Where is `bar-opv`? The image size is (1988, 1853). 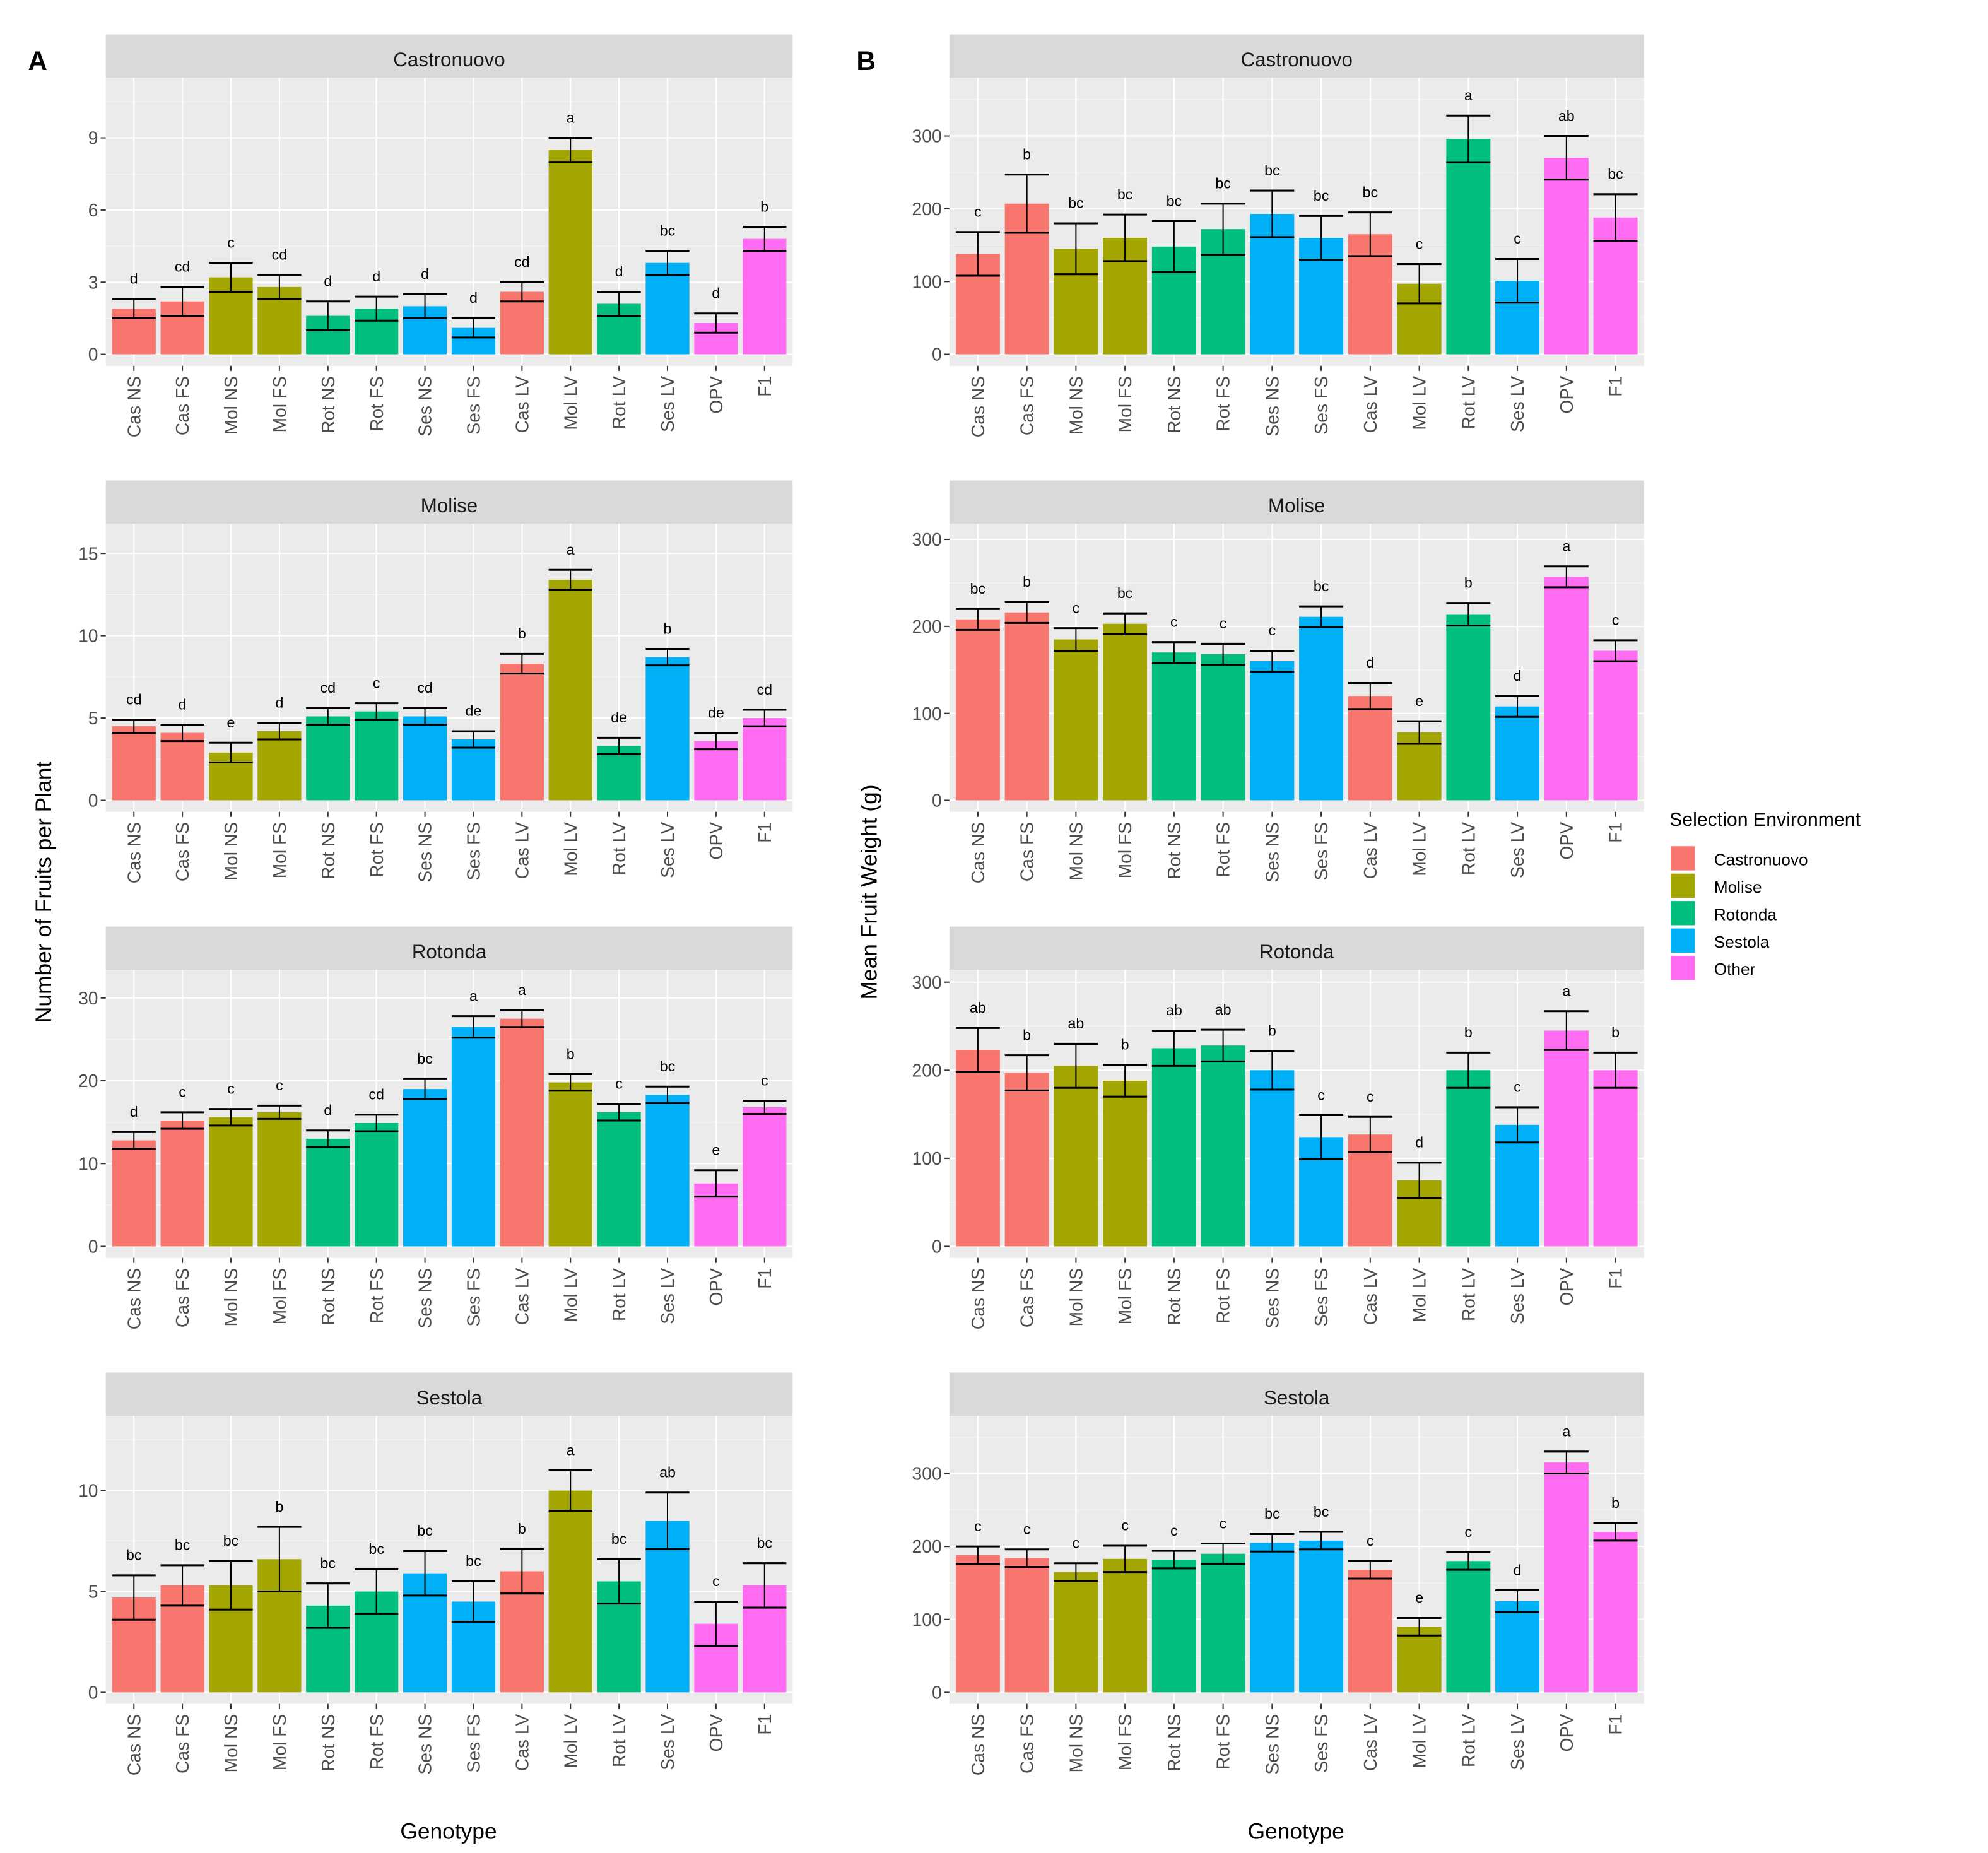
bar-opv is located at coordinates (716, 771).